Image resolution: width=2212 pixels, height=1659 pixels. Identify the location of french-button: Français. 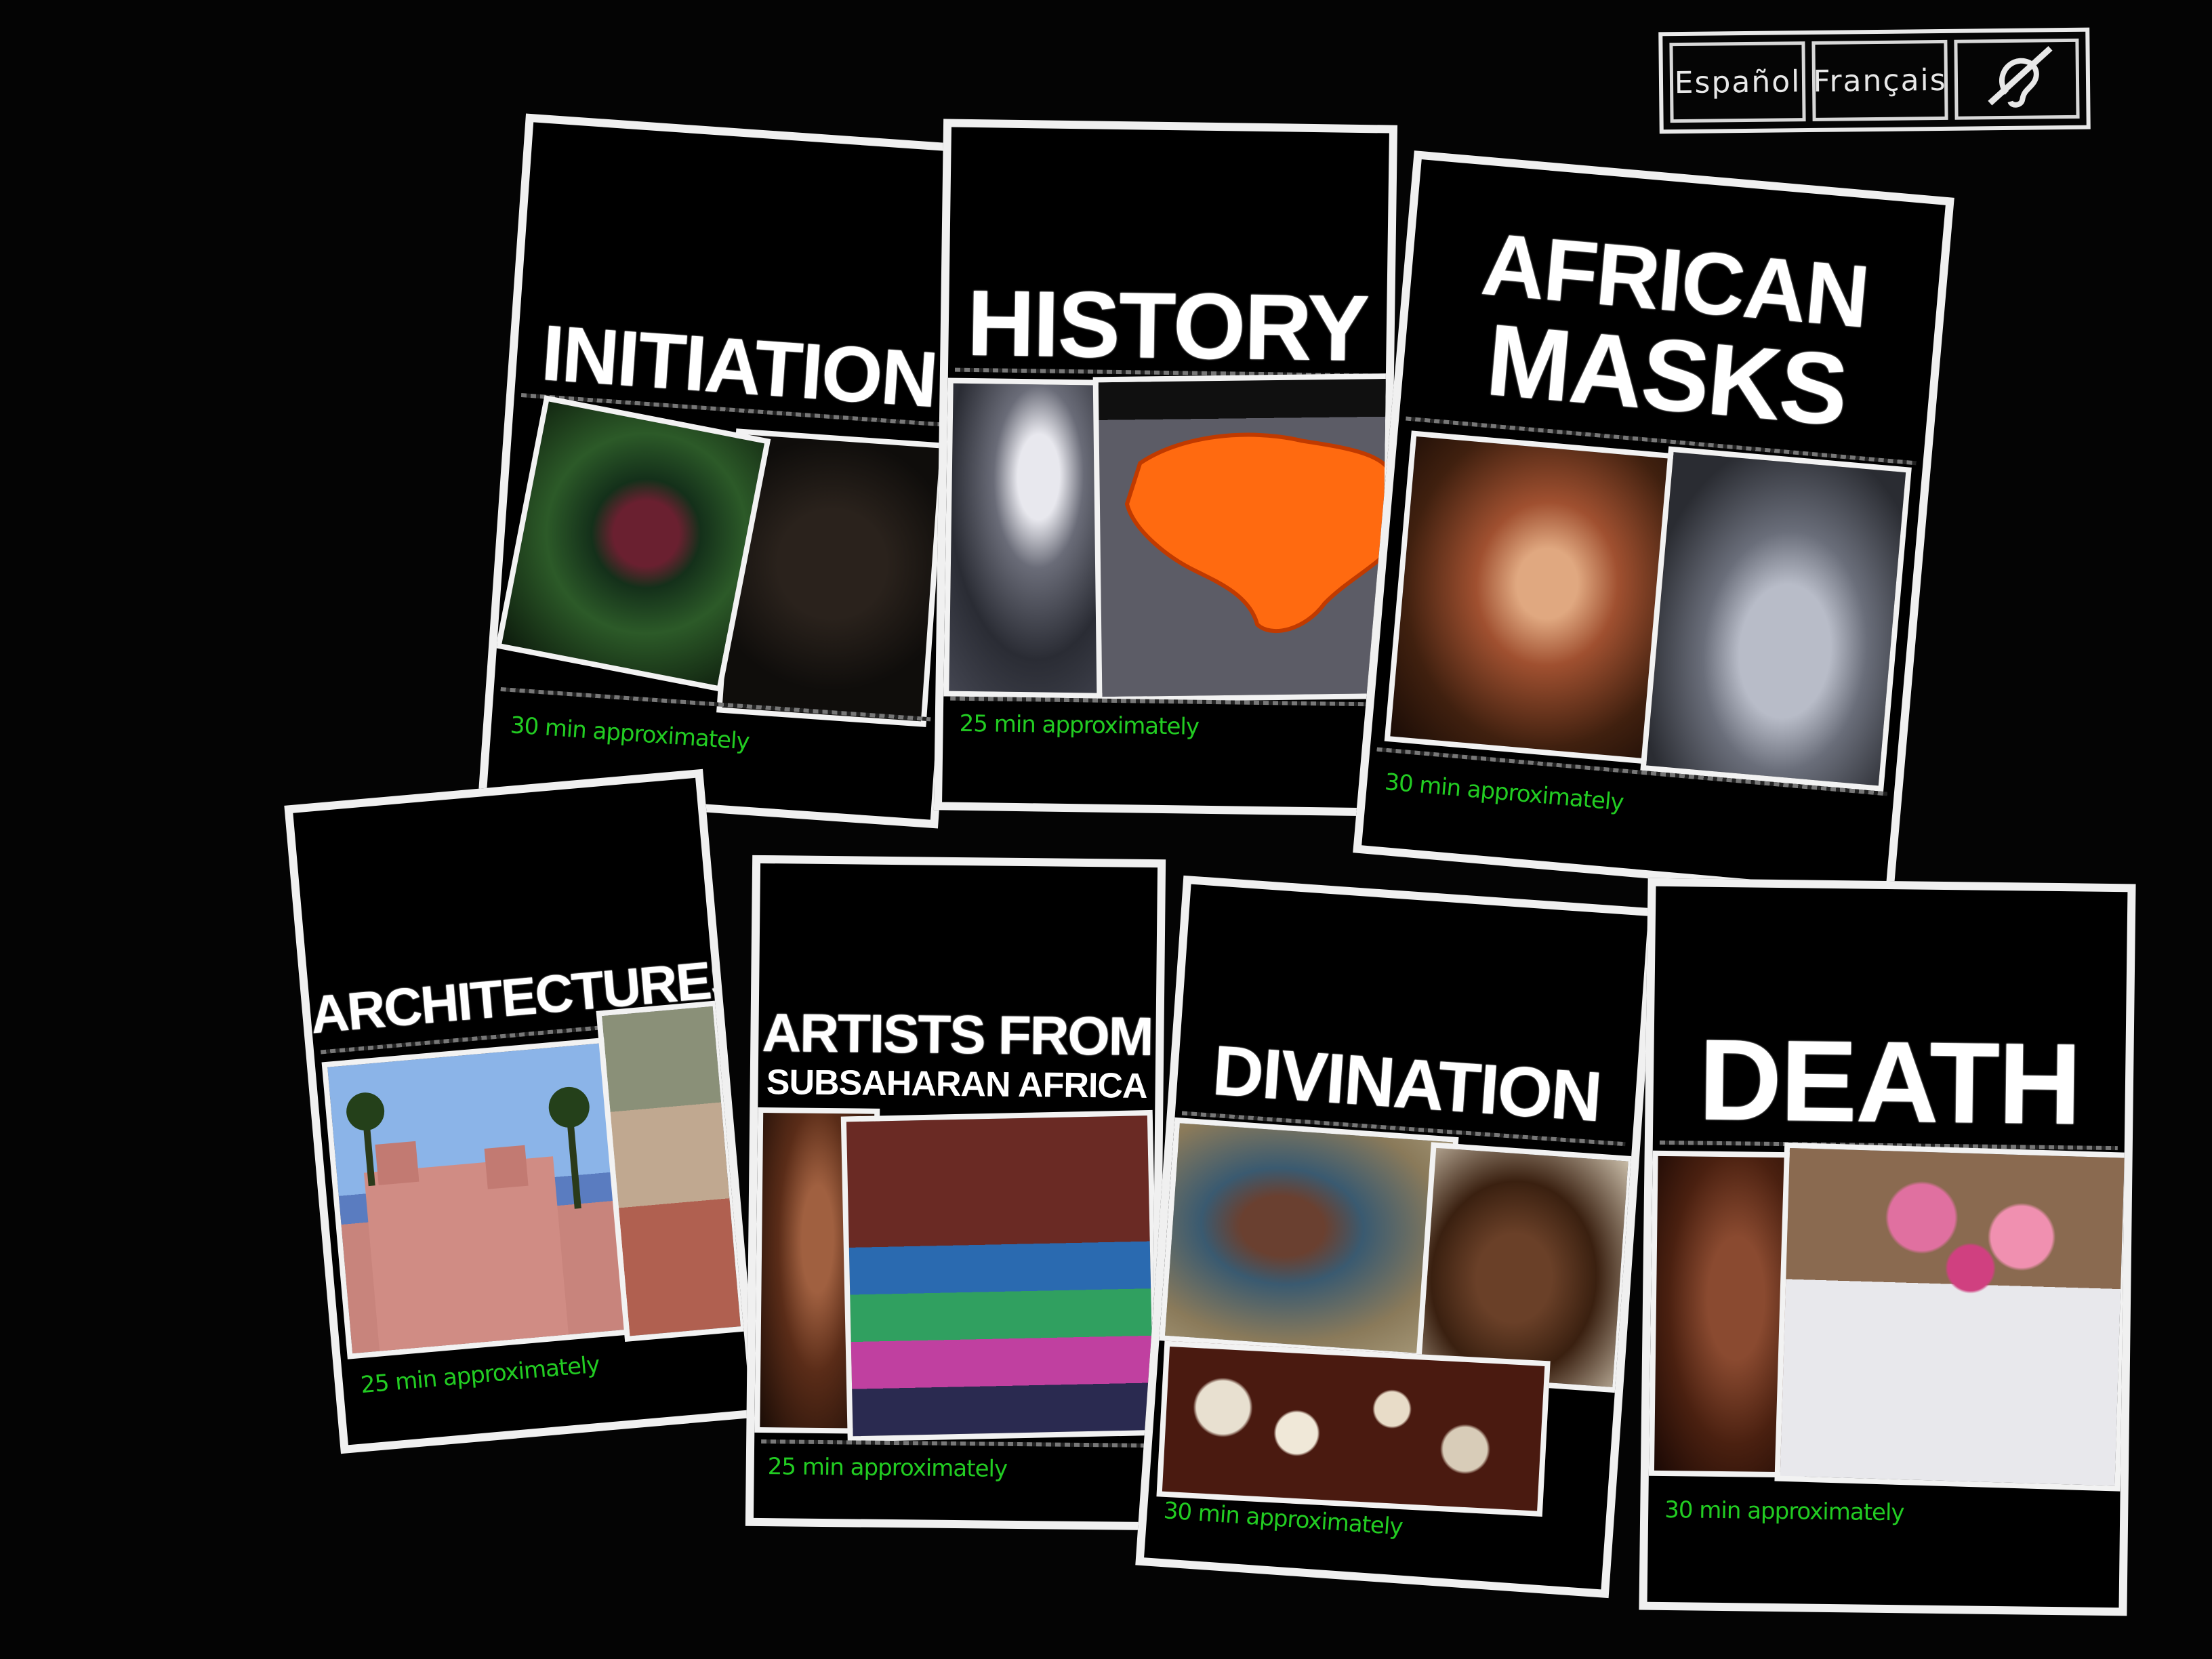
(1879, 80).